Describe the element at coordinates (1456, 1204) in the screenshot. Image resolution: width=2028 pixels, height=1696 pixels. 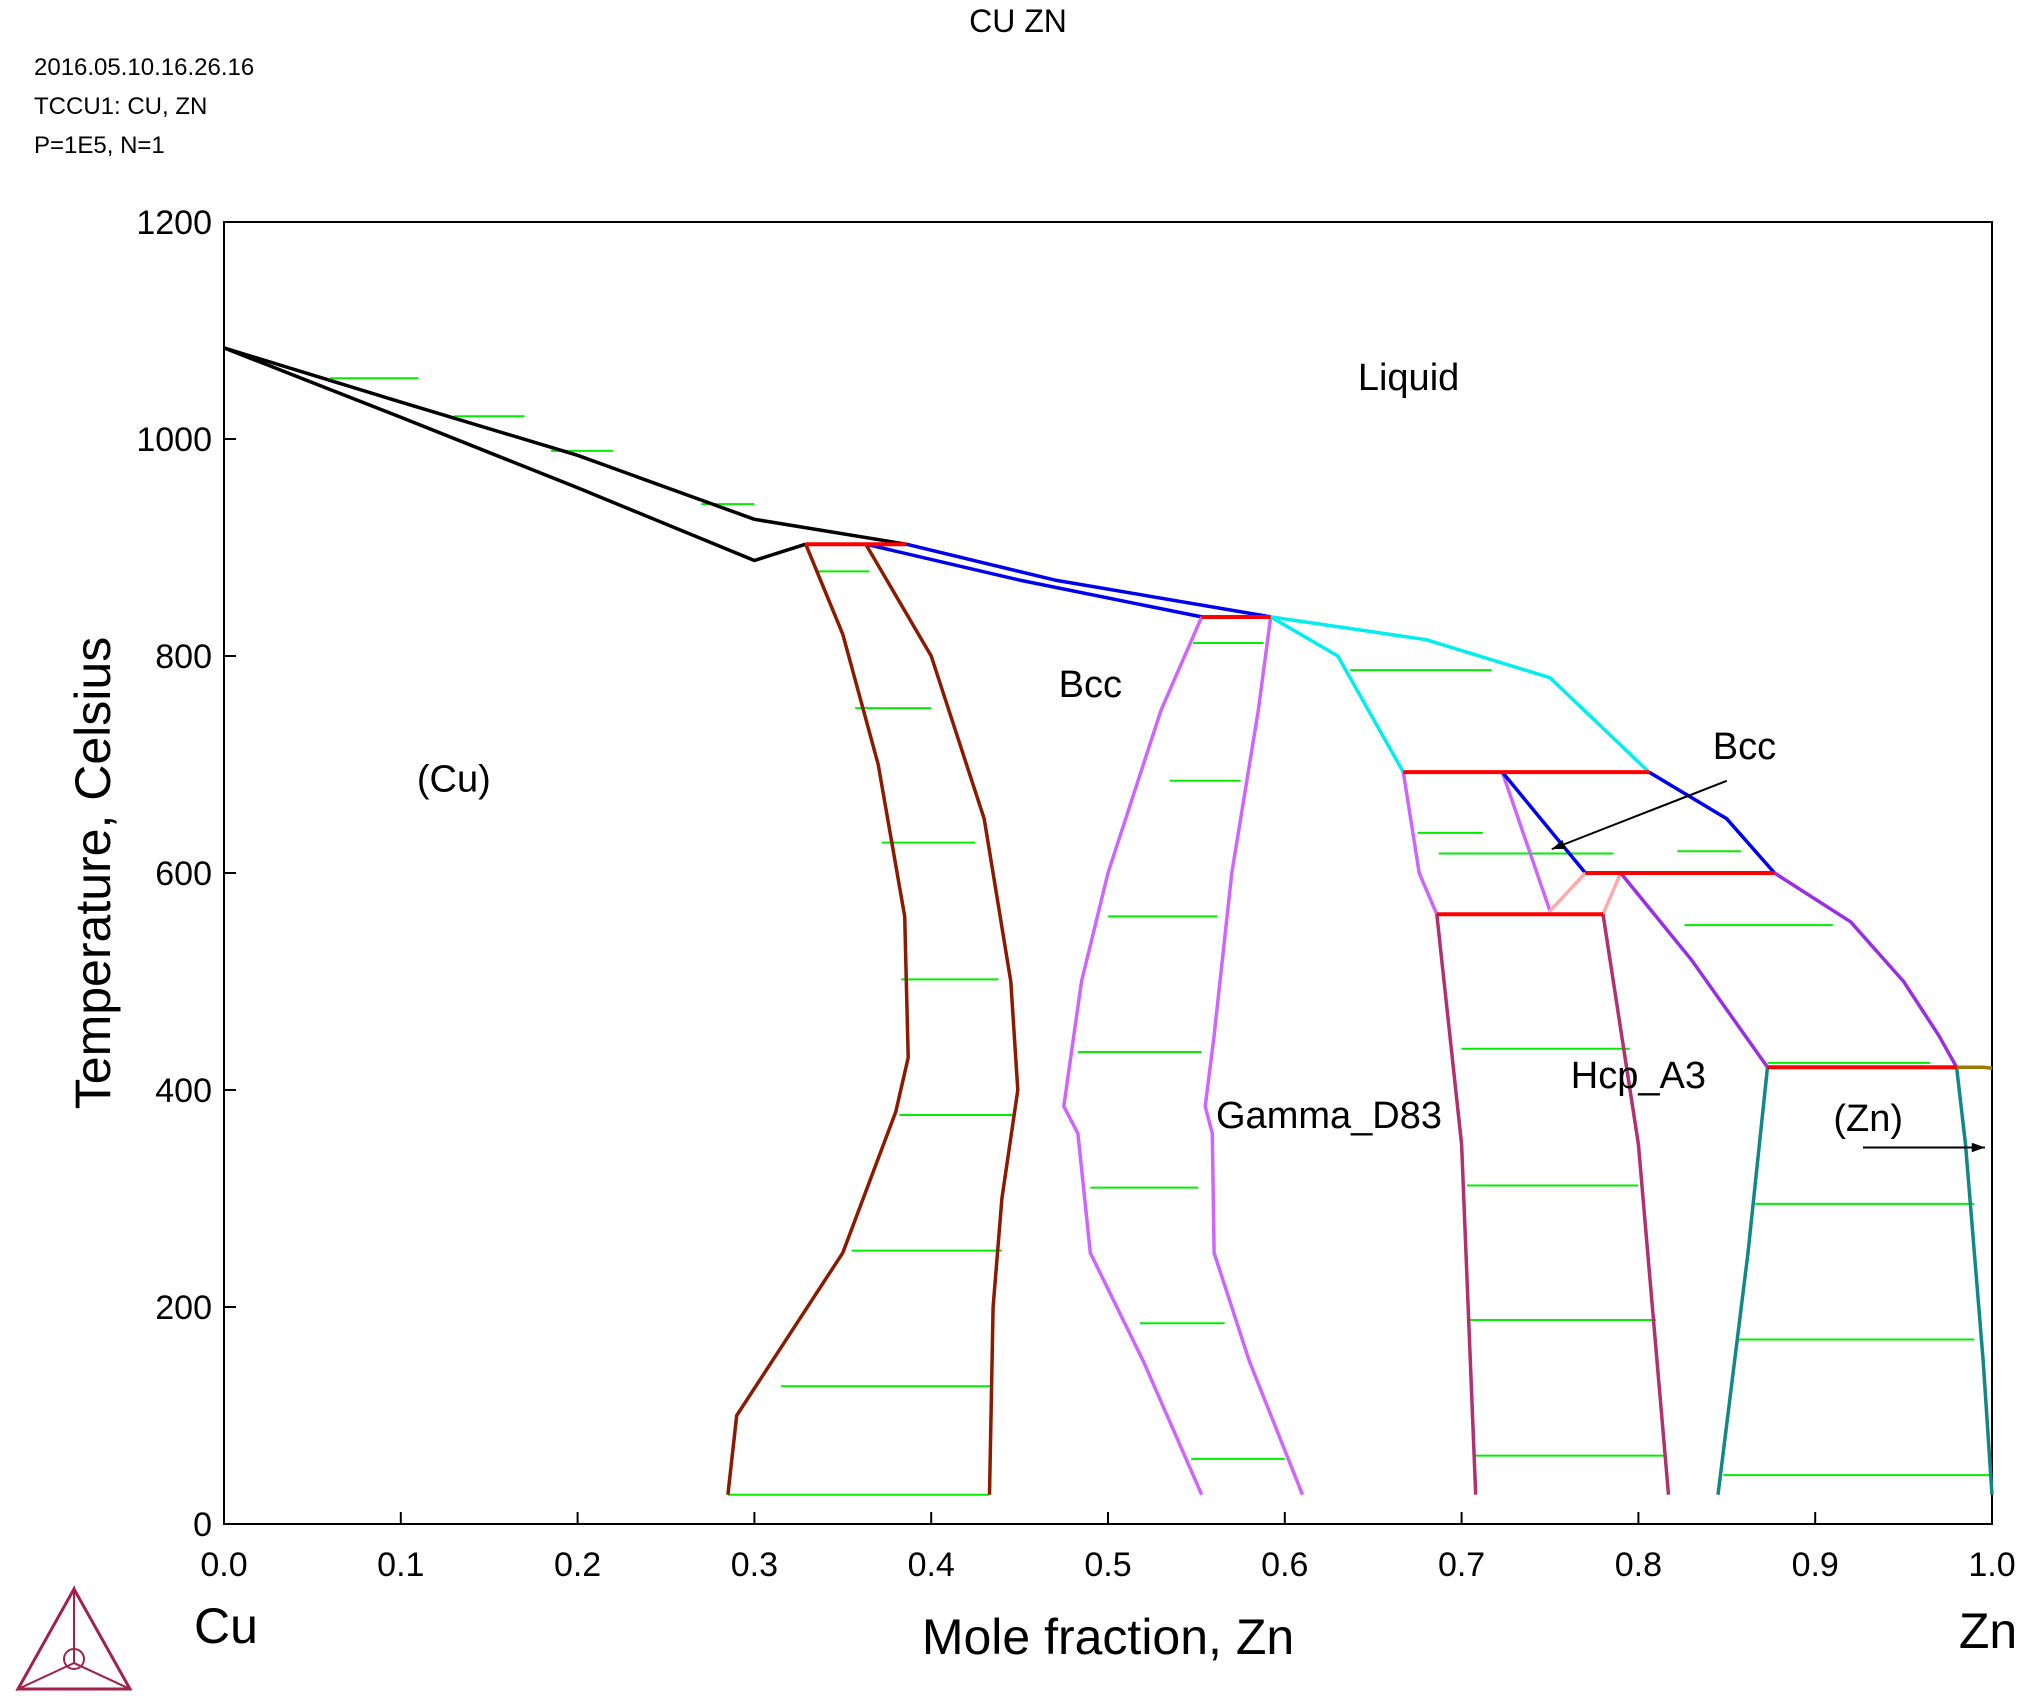
I see `boundary-eps-left` at that location.